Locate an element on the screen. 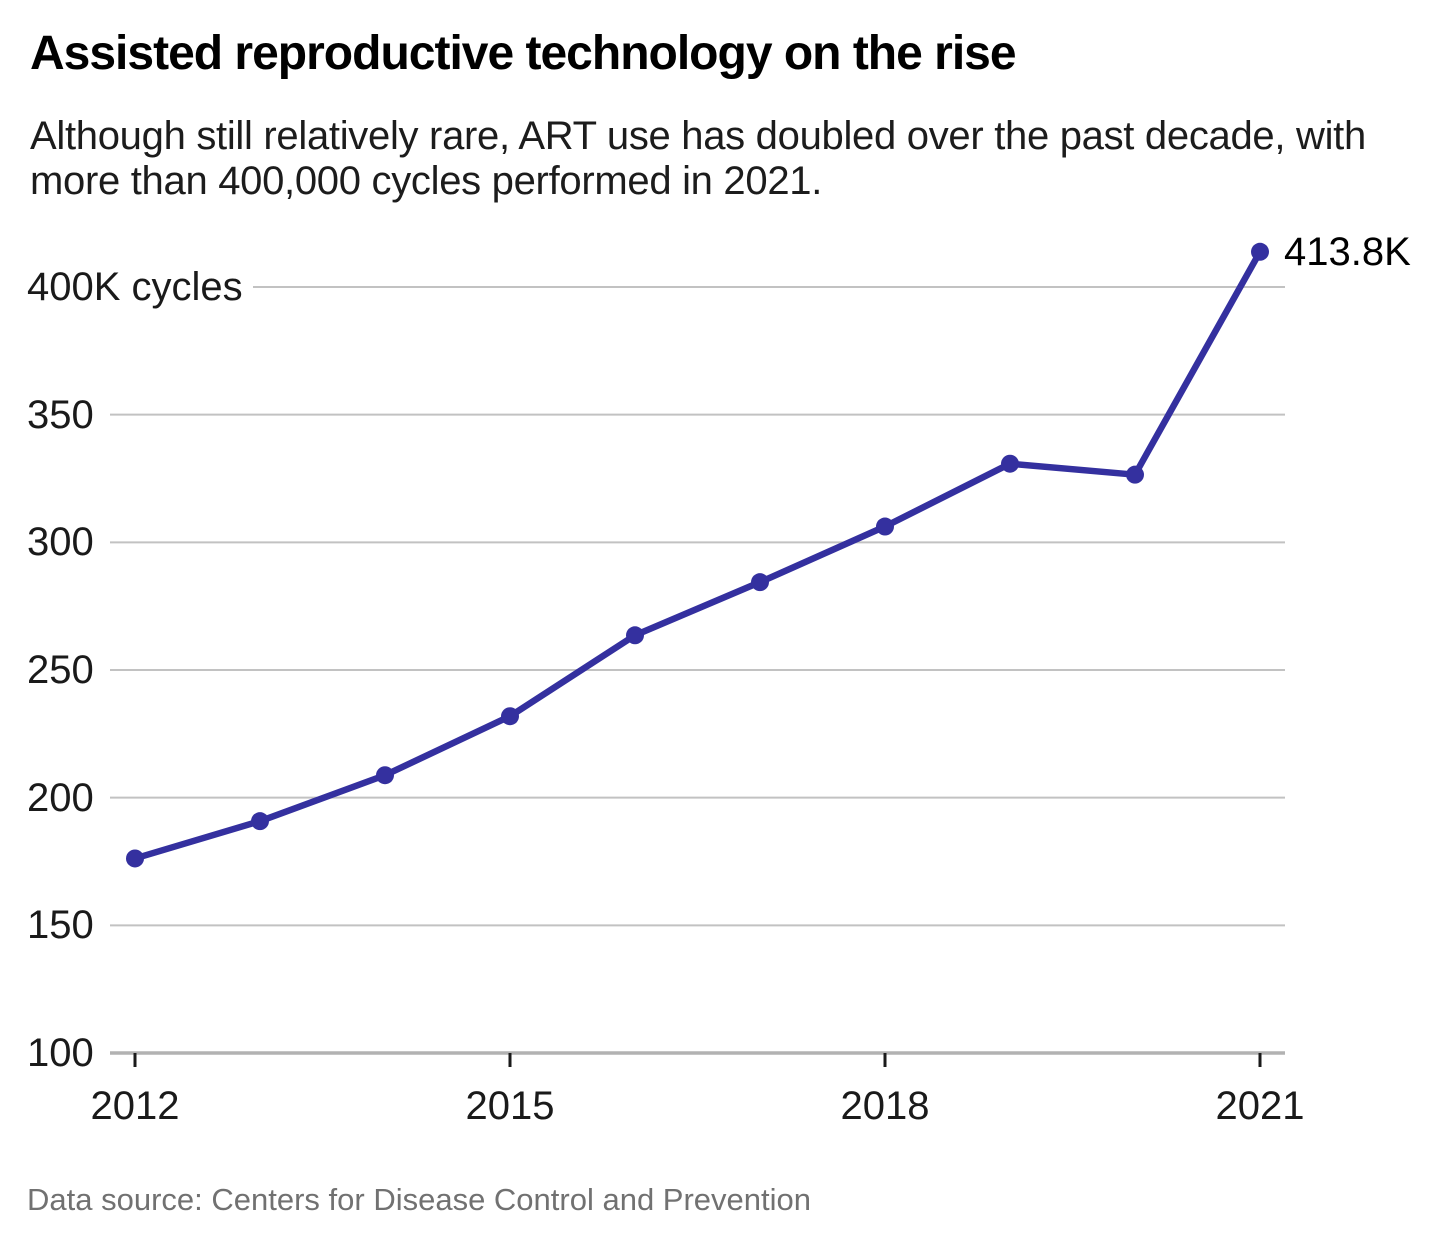 This screenshot has height=1251, width=1440. x-axis-label: 2015 is located at coordinates (510, 1106).